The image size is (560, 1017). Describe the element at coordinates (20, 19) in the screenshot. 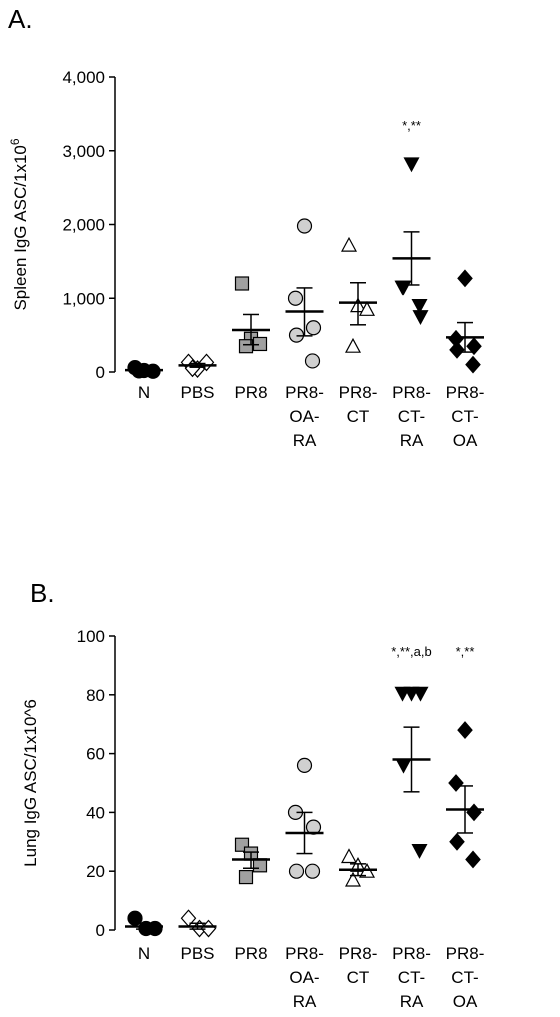

I see `panel-label: A.` at that location.